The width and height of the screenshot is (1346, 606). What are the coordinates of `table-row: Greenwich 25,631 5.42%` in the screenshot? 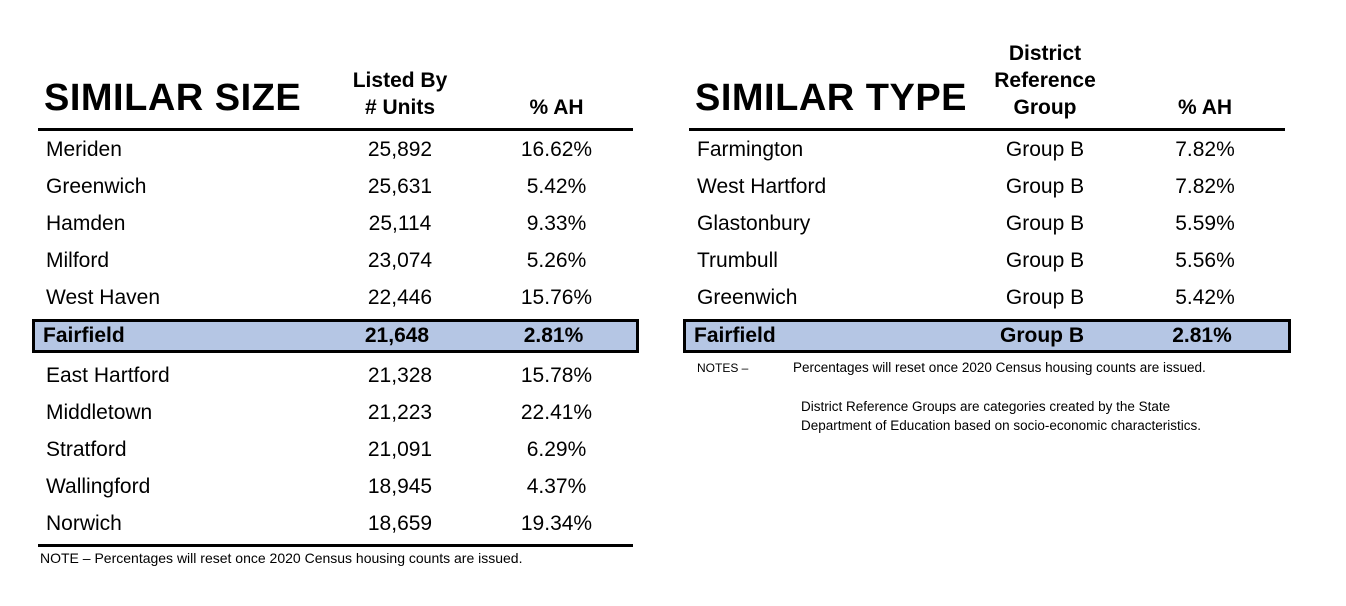 It's located at (335, 186).